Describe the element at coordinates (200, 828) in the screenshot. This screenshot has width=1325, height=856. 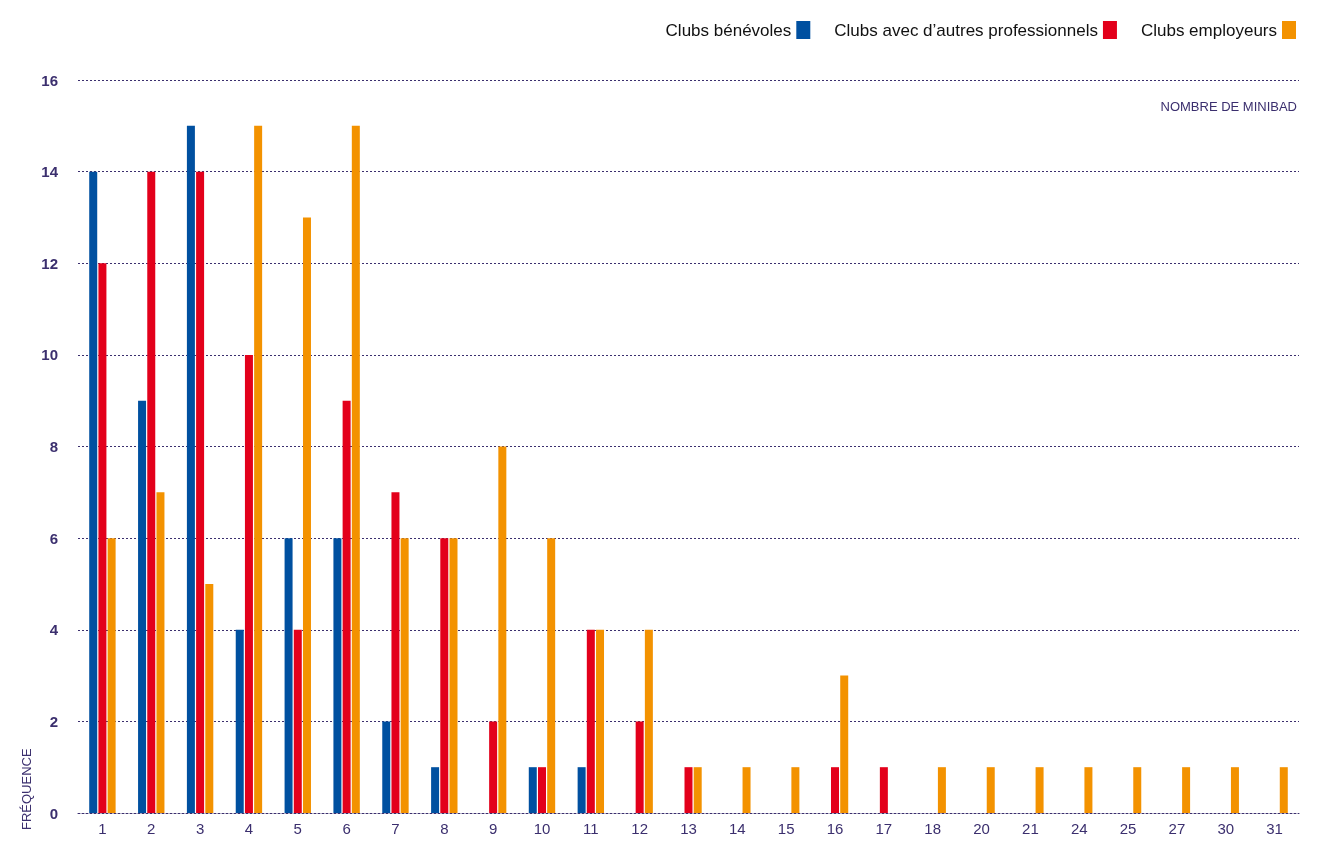
I see `x-tick-label: 3` at that location.